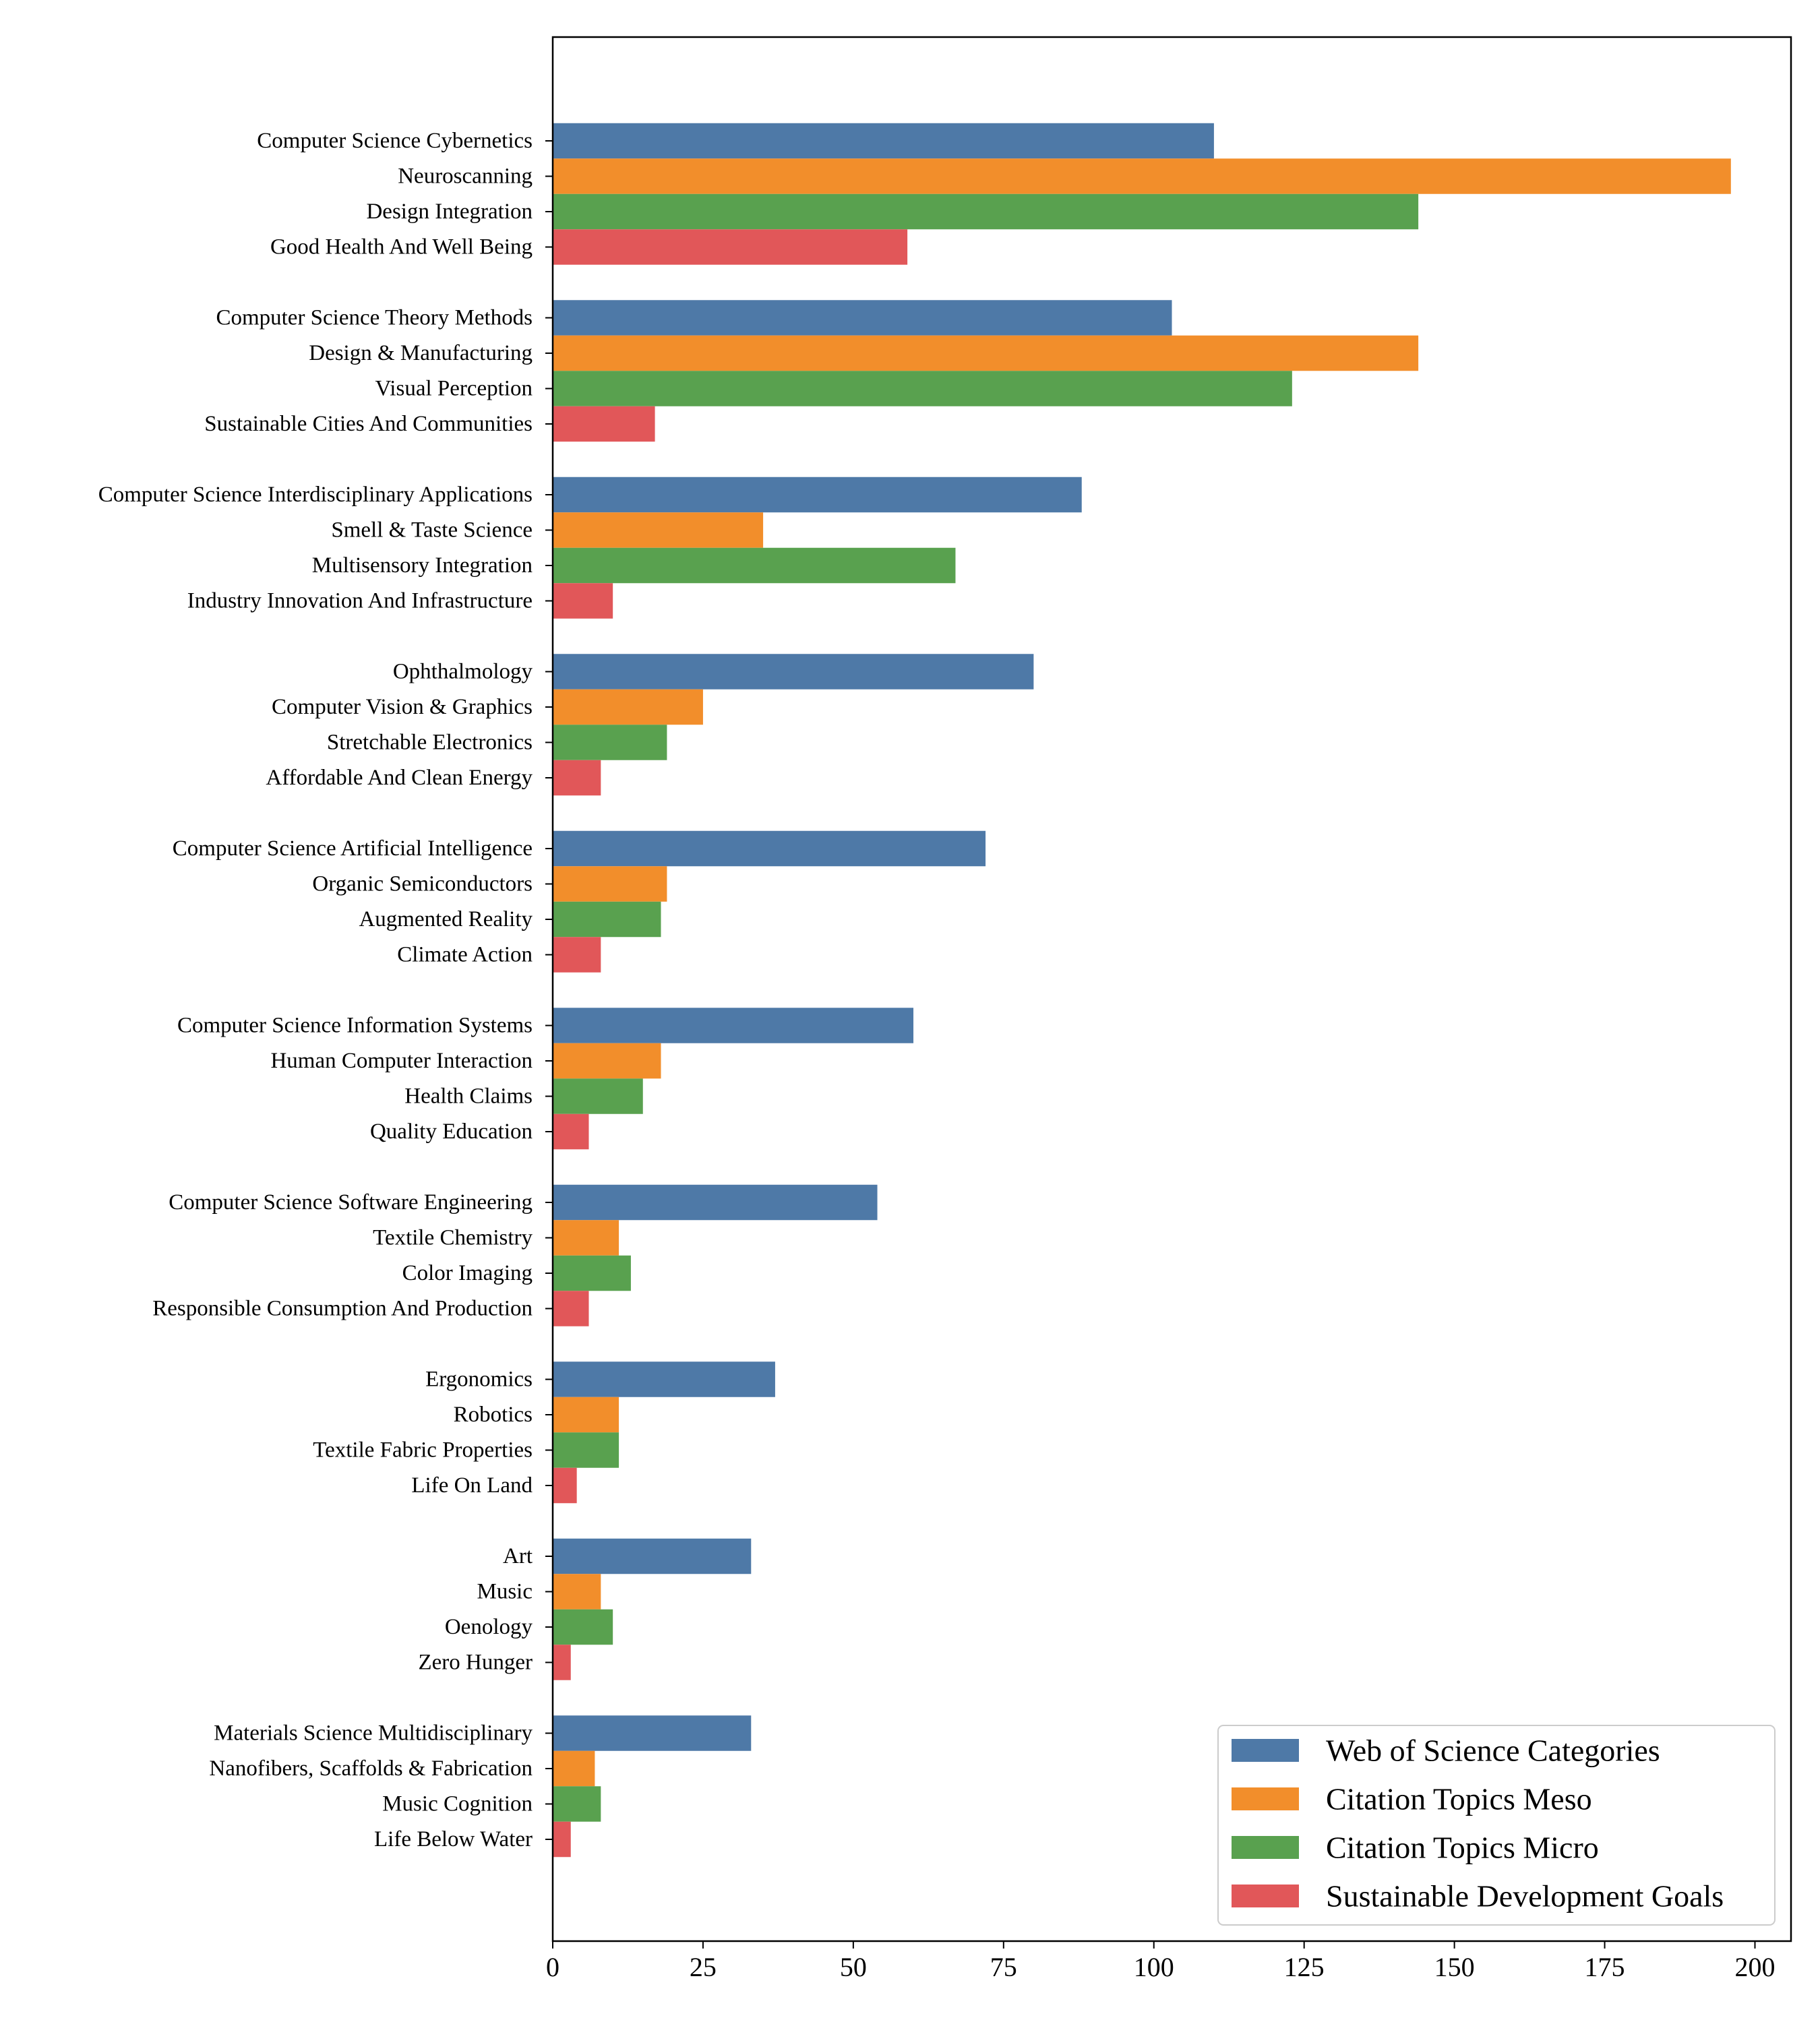  I want to click on y-tick-label: Design & Manufacturing, so click(421, 353).